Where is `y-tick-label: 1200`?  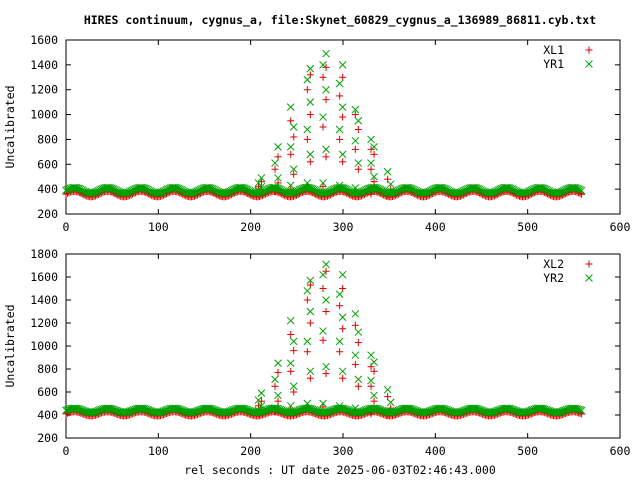 y-tick-label: 1200 is located at coordinates (44, 90).